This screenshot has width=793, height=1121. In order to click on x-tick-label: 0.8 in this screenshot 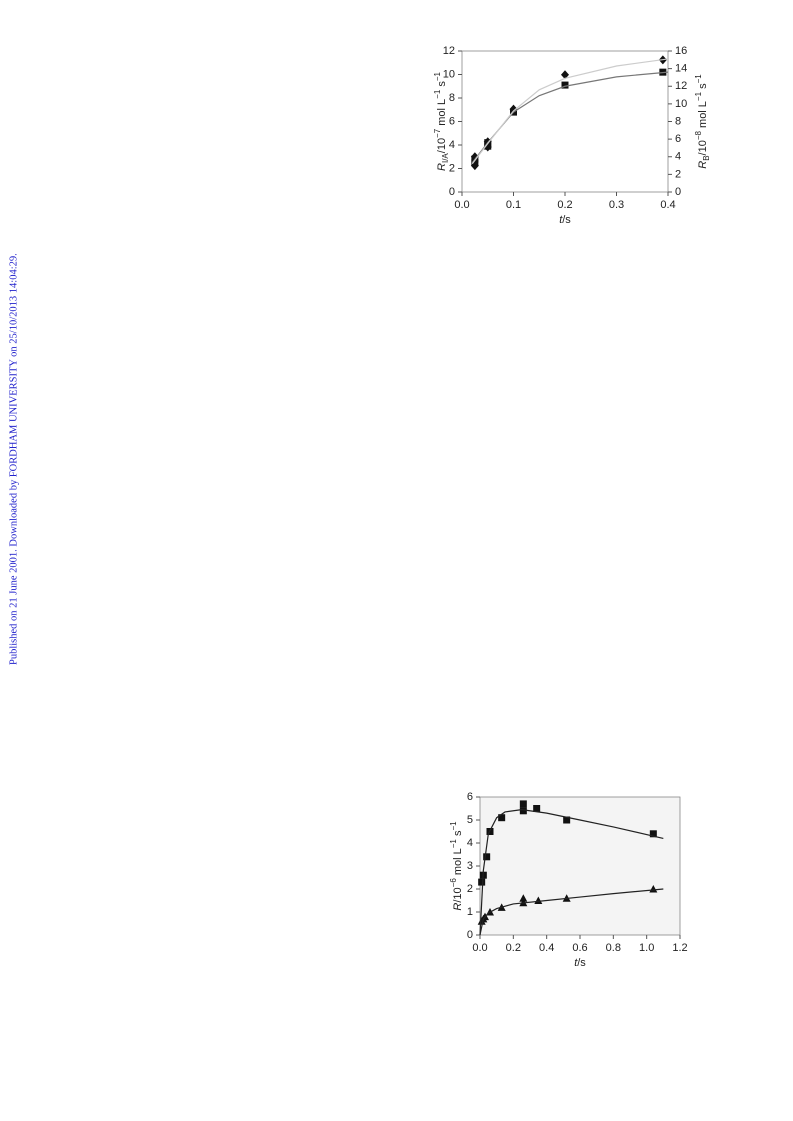, I will do `click(613, 948)`.